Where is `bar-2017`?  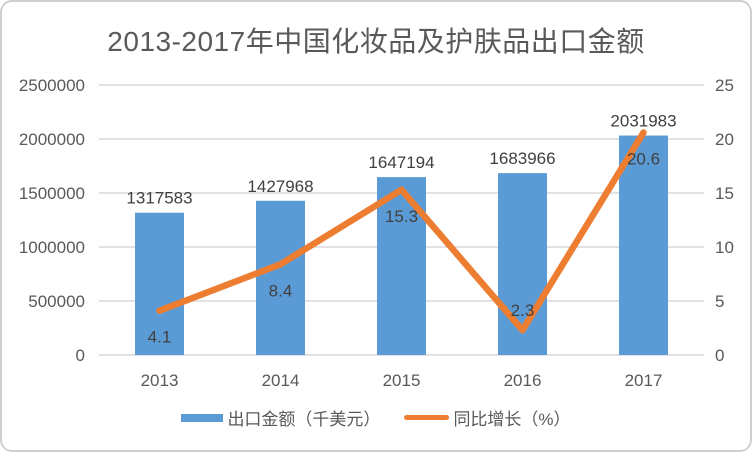
bar-2017 is located at coordinates (643, 245).